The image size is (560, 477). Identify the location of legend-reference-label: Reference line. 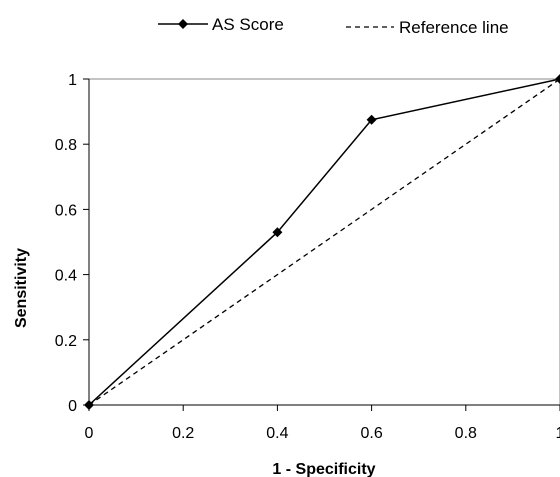
(454, 27).